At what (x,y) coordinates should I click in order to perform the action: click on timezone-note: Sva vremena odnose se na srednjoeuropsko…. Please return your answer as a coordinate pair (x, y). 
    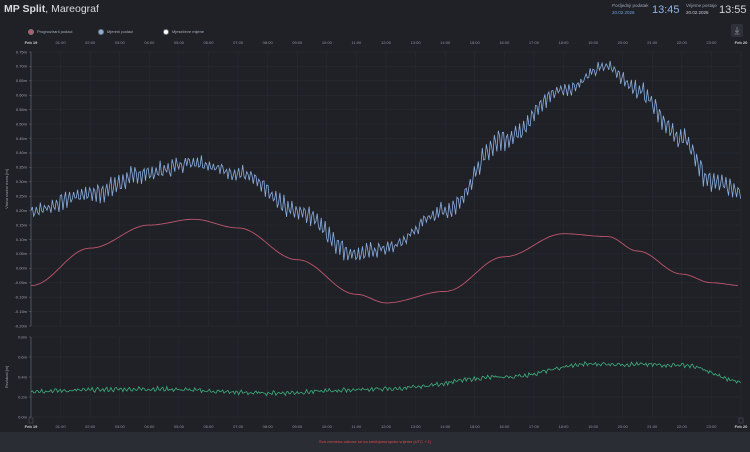
    Looking at the image, I should click on (375, 441).